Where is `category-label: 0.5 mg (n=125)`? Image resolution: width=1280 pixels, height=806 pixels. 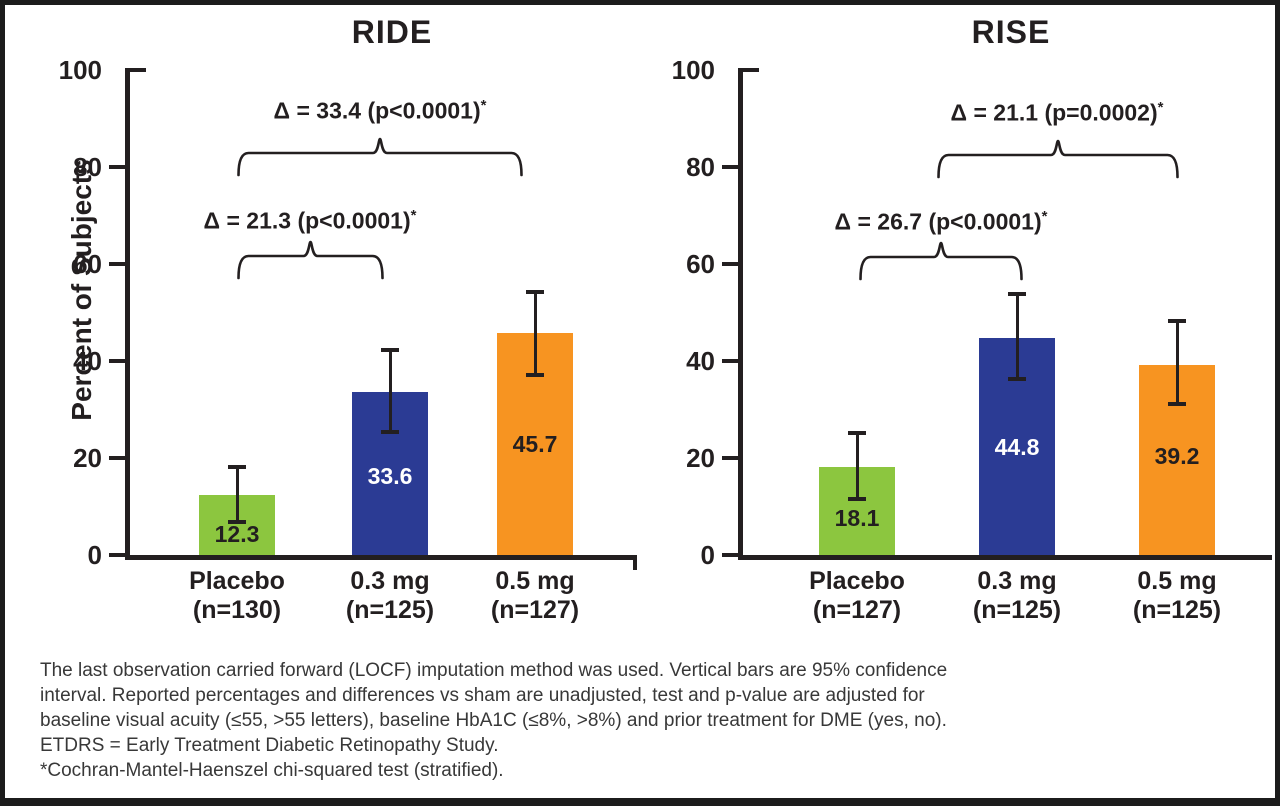
category-label: 0.5 mg (n=125) is located at coordinates (1177, 596).